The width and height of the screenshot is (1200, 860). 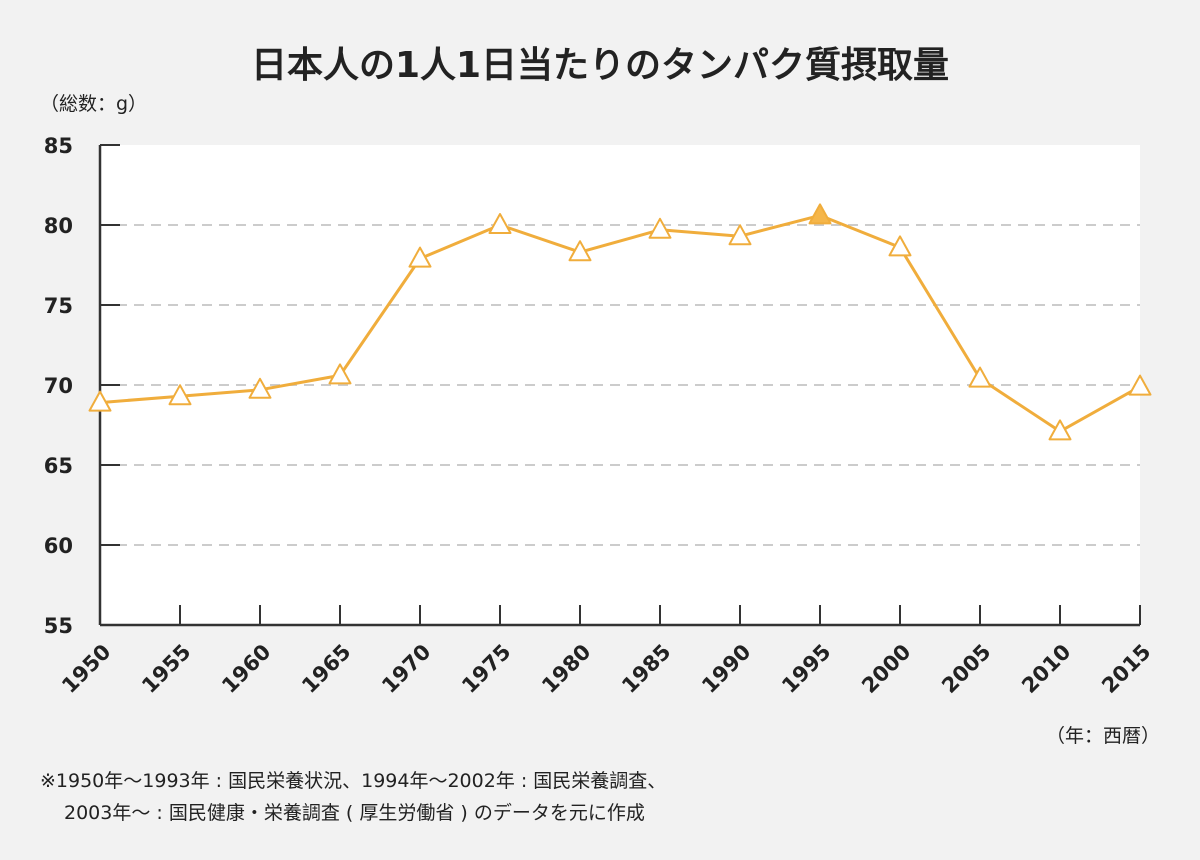 I want to click on y-tick-label: 80, so click(x=58, y=226).